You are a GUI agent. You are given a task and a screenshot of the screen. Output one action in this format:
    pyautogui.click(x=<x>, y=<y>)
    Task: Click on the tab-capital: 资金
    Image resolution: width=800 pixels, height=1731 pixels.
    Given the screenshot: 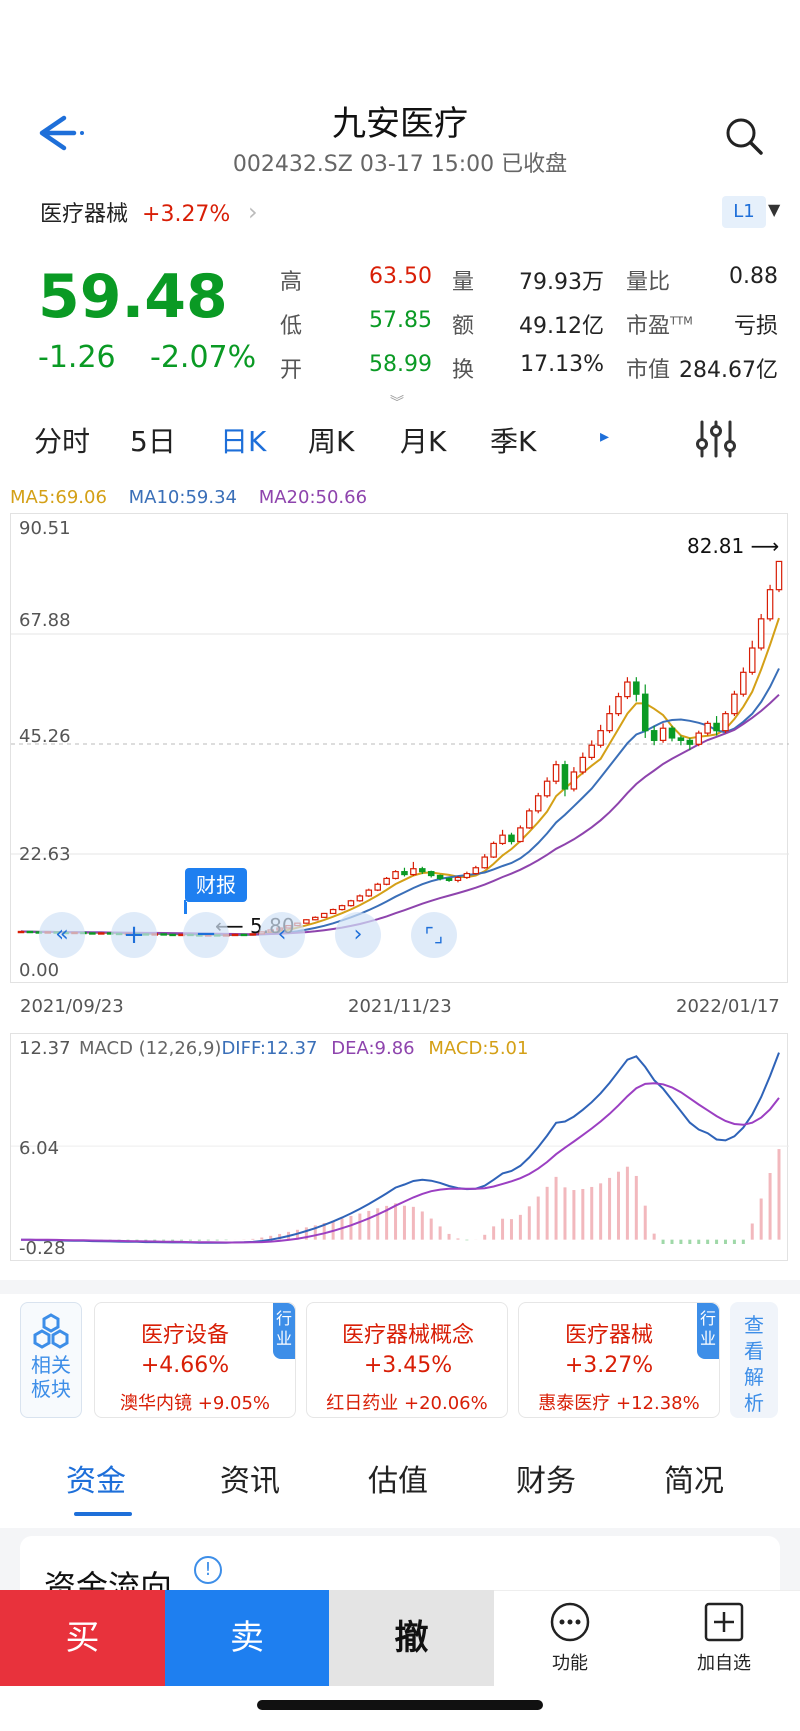 What is the action you would take?
    pyautogui.click(x=96, y=1481)
    